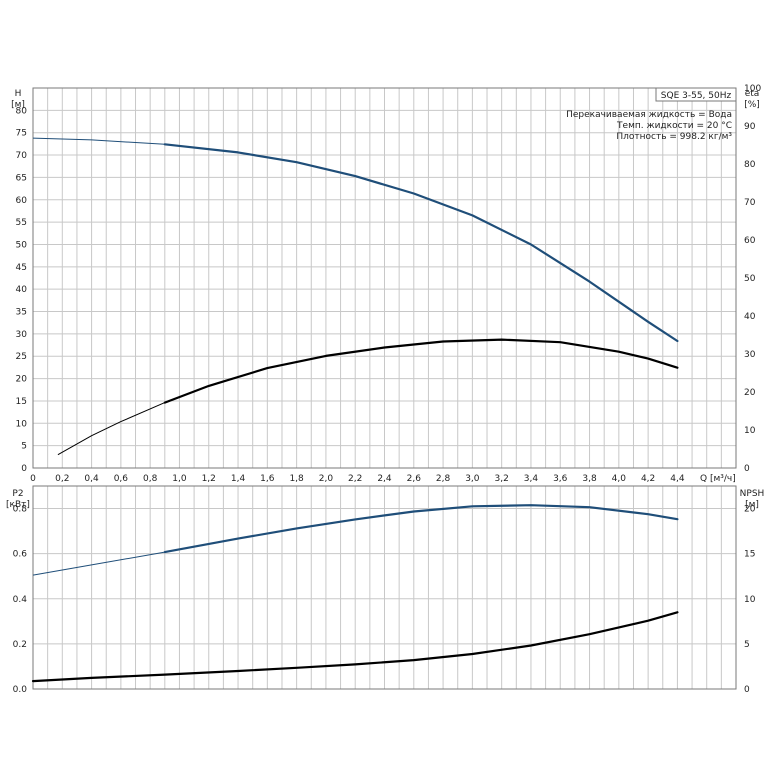 This screenshot has height=773, width=773. I want to click on left-tick-label: 0.8, so click(20, 510).